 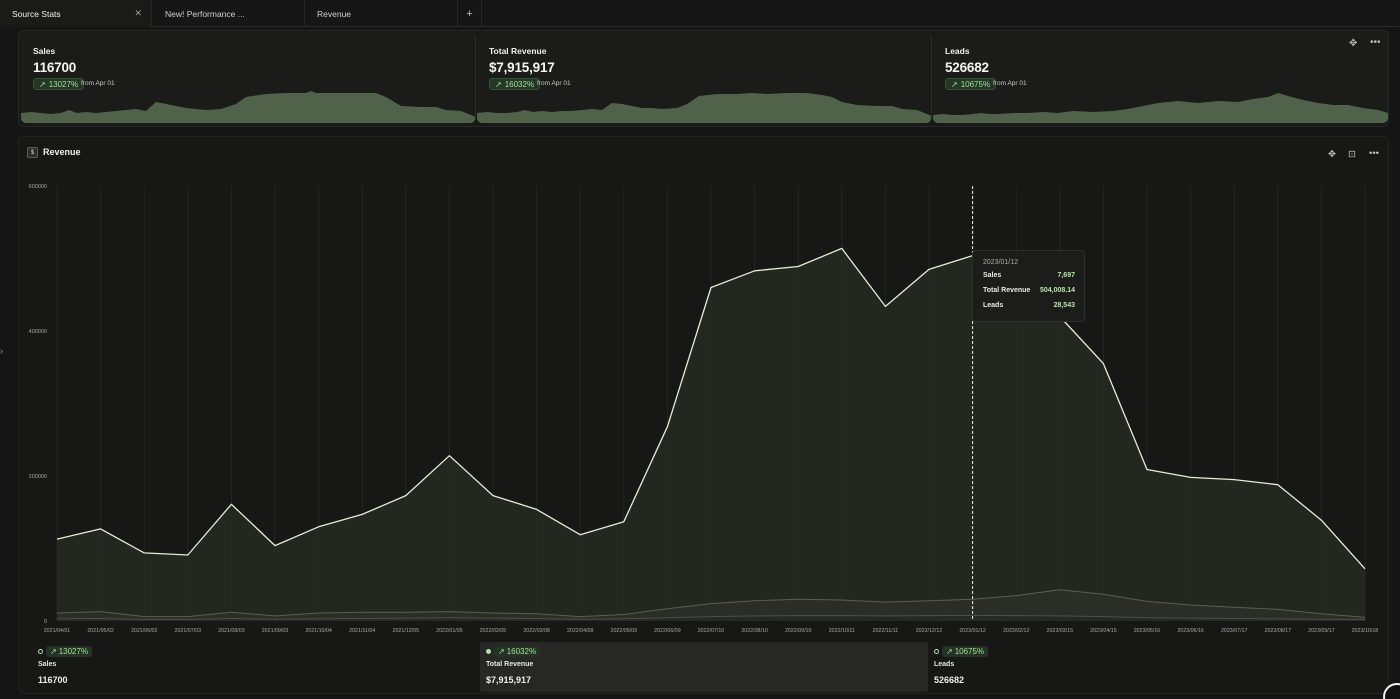 What do you see at coordinates (188, 631) in the screenshot?
I see `x-tick-label: 2021/07/03` at bounding box center [188, 631].